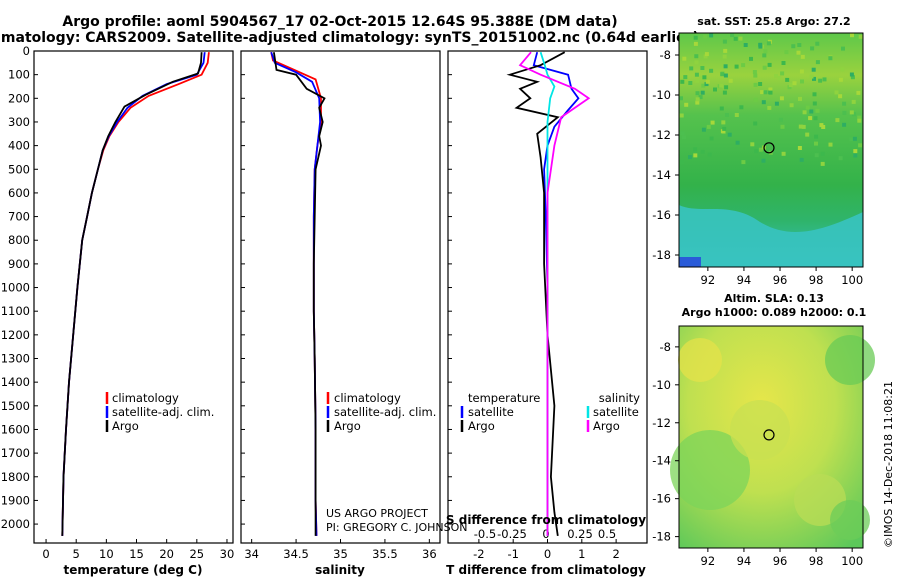 The image size is (900, 580). I want to click on pressure-tick-label: 500, so click(19, 169).